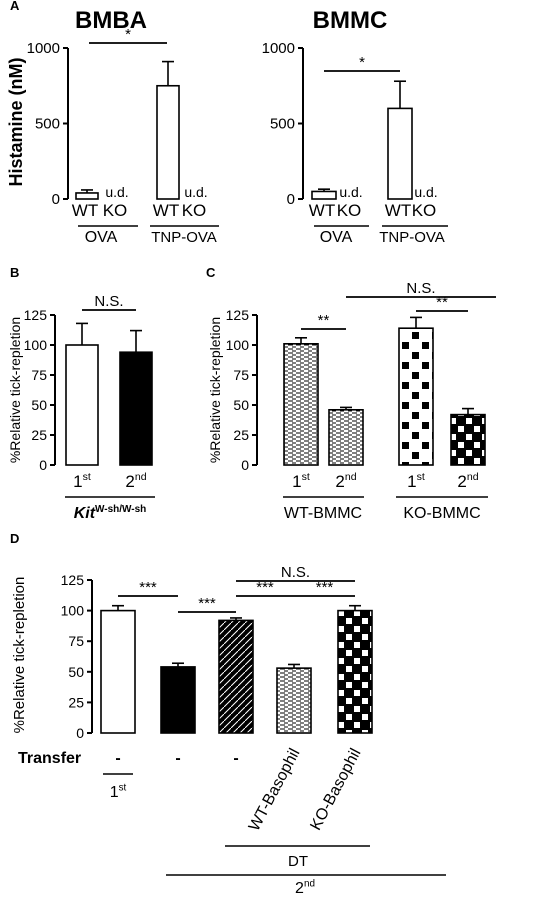 Image resolution: width=533 pixels, height=897 pixels. I want to click on panel-c-group-label: WT-BMMC, so click(323, 513).